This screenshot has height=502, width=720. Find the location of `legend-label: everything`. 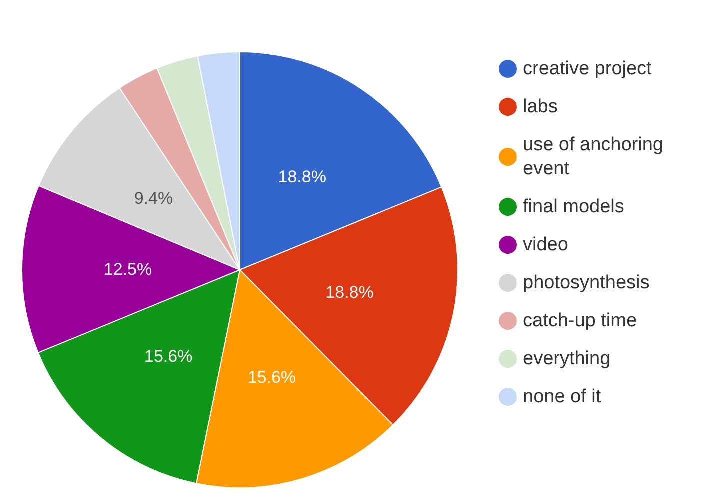

legend-label: everything is located at coordinates (567, 359).